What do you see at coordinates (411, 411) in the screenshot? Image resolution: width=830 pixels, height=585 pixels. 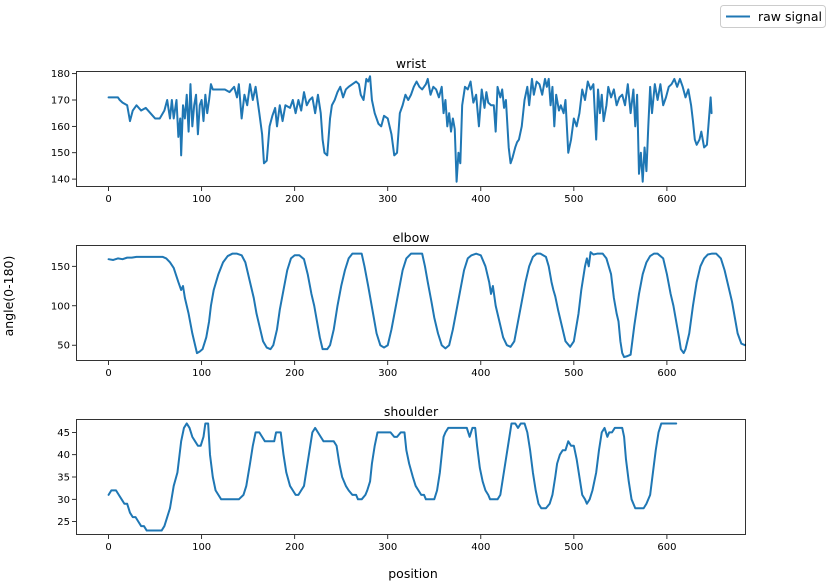 I see `shoulder-title: shoulder` at bounding box center [411, 411].